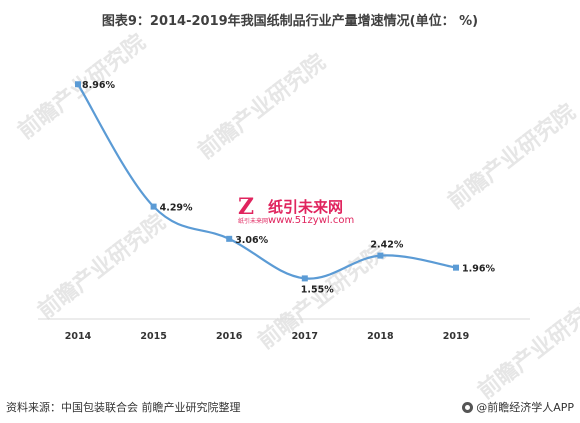 The image size is (580, 423). Describe the element at coordinates (290, 21) in the screenshot. I see `chart-title: 图表9：2014-2019年我国纸制品行业产量增速情况(单位： %)` at that location.